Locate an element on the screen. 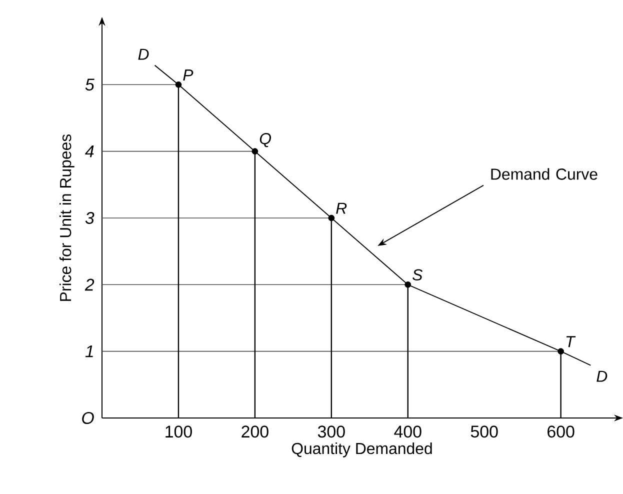  annotation: T is located at coordinates (571, 342).